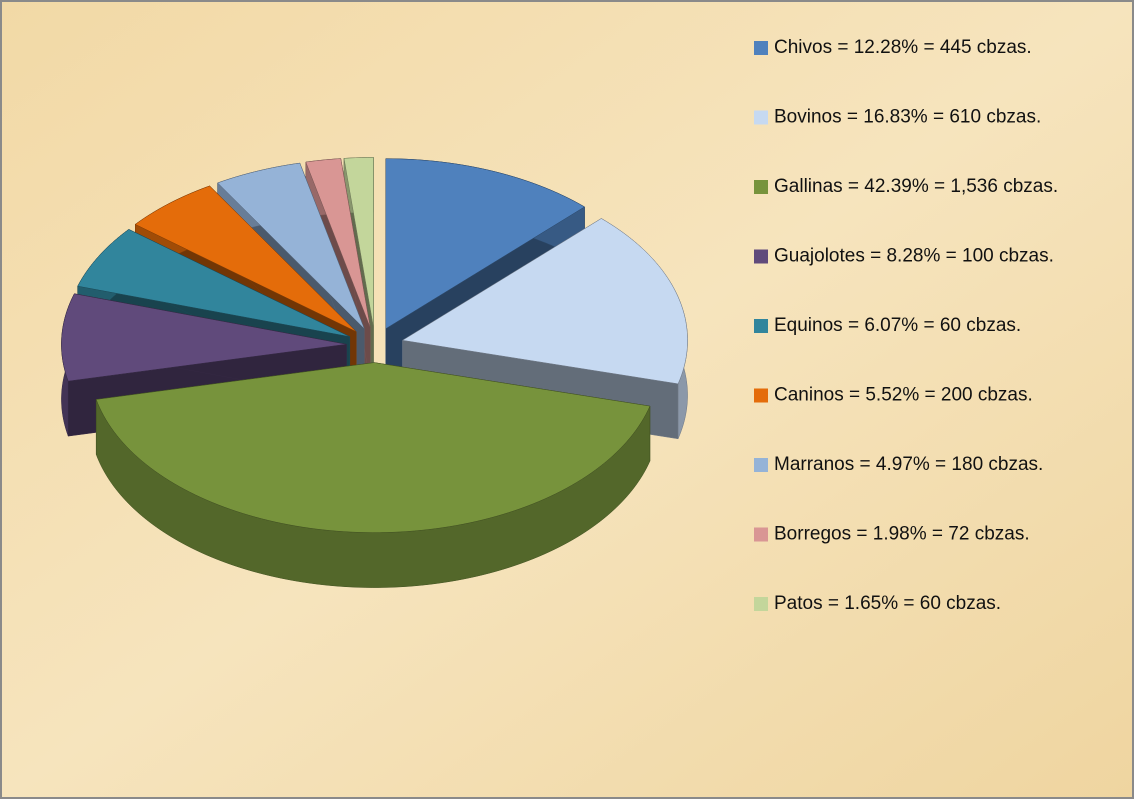 The image size is (1134, 799). What do you see at coordinates (902, 534) in the screenshot?
I see `legend-label: Borregos = 1.98% = 72 cbzas.` at bounding box center [902, 534].